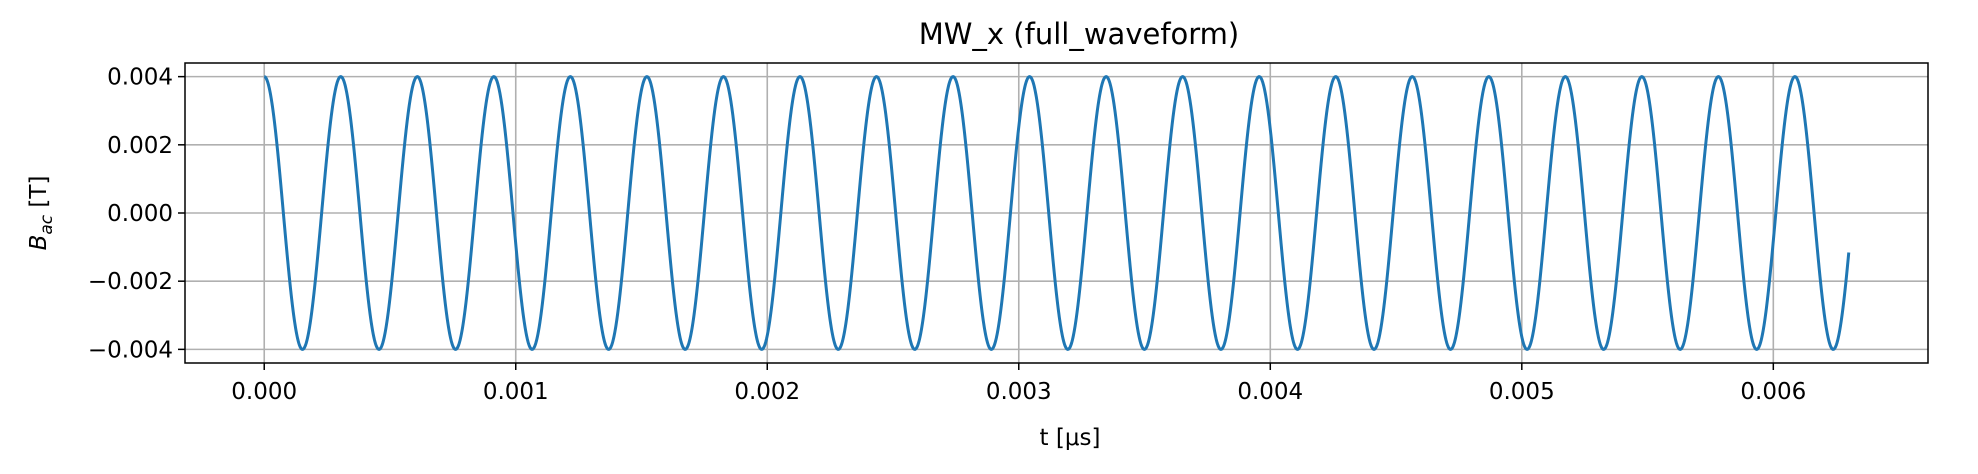 The image size is (1978, 474). I want to click on y-axis: 0.004 0.002 0.000 −0.002 −0.004, so click(136, 214).